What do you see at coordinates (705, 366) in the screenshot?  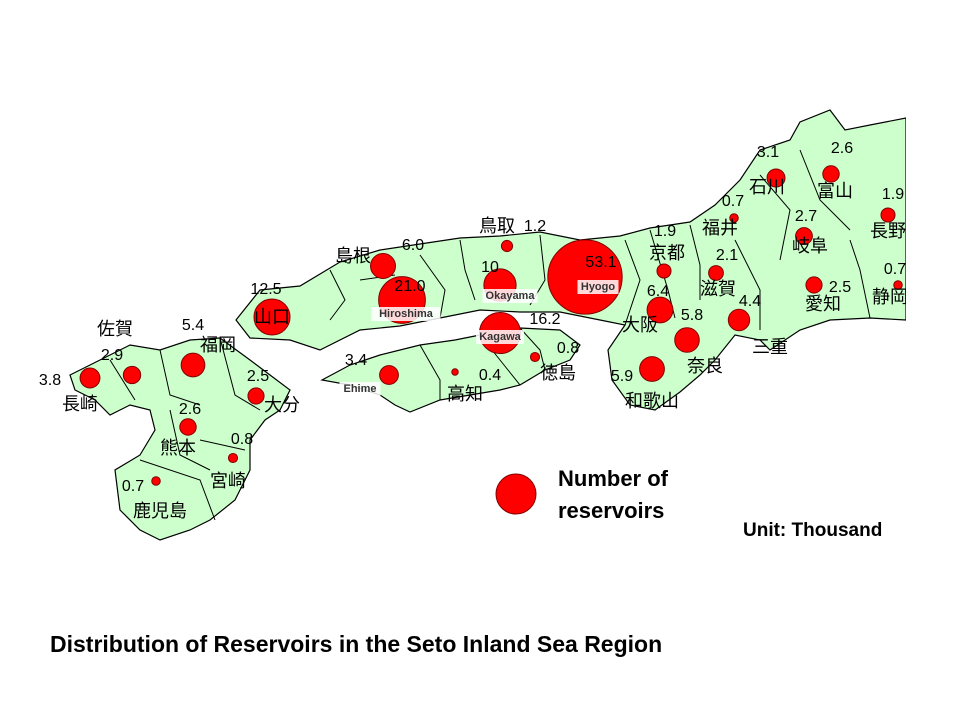 I see `prefecture-name: 奈良` at bounding box center [705, 366].